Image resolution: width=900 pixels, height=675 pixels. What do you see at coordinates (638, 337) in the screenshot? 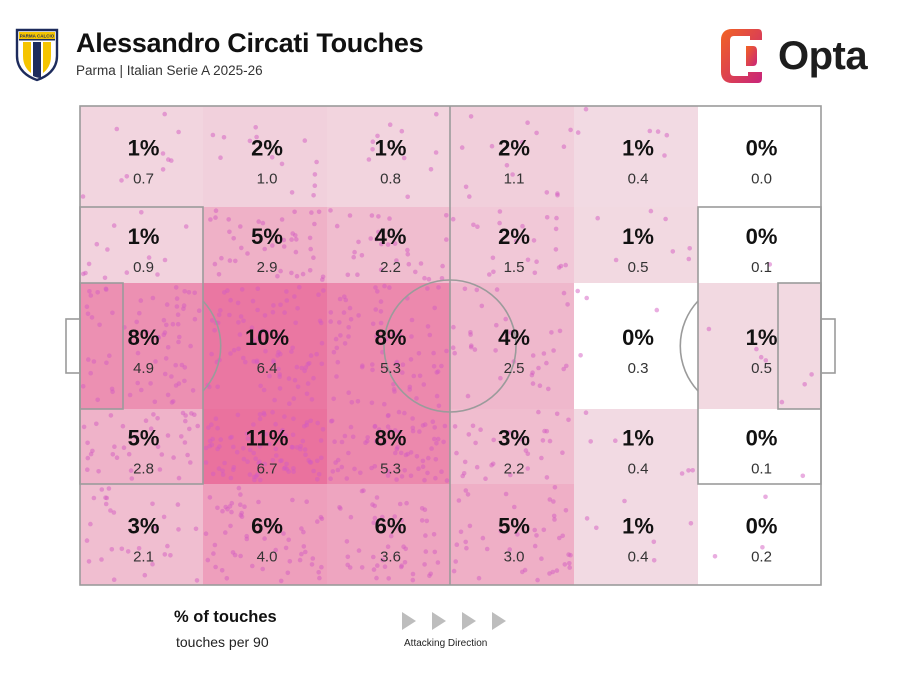
I see `cell-percent-label: 0%` at bounding box center [638, 337].